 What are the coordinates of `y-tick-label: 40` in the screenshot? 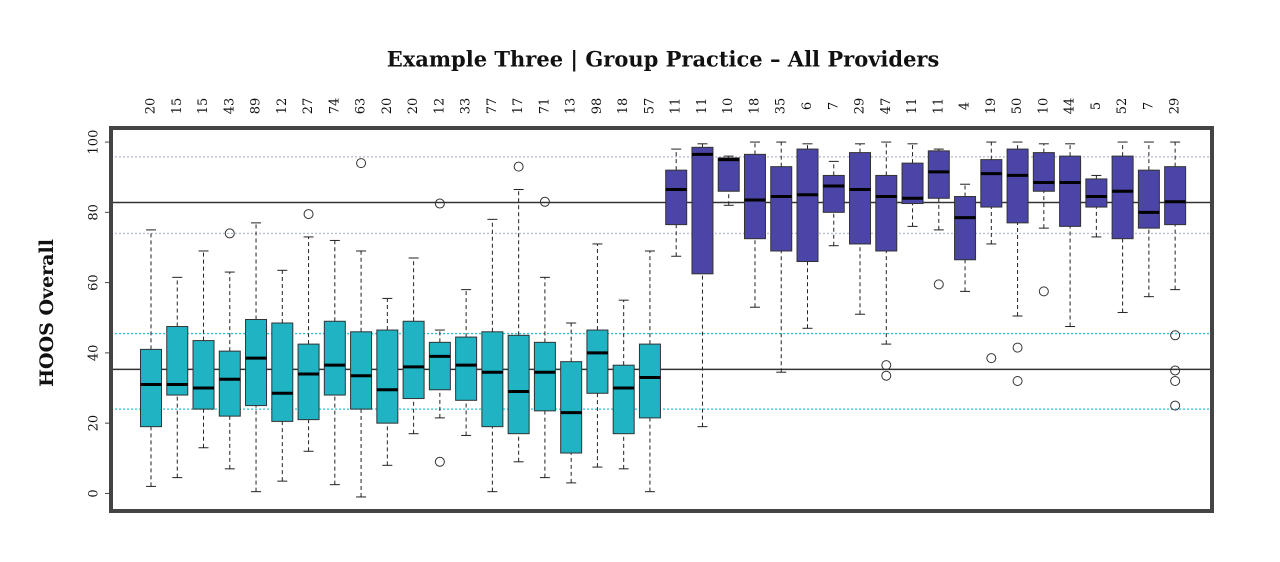 It's located at (94, 353).